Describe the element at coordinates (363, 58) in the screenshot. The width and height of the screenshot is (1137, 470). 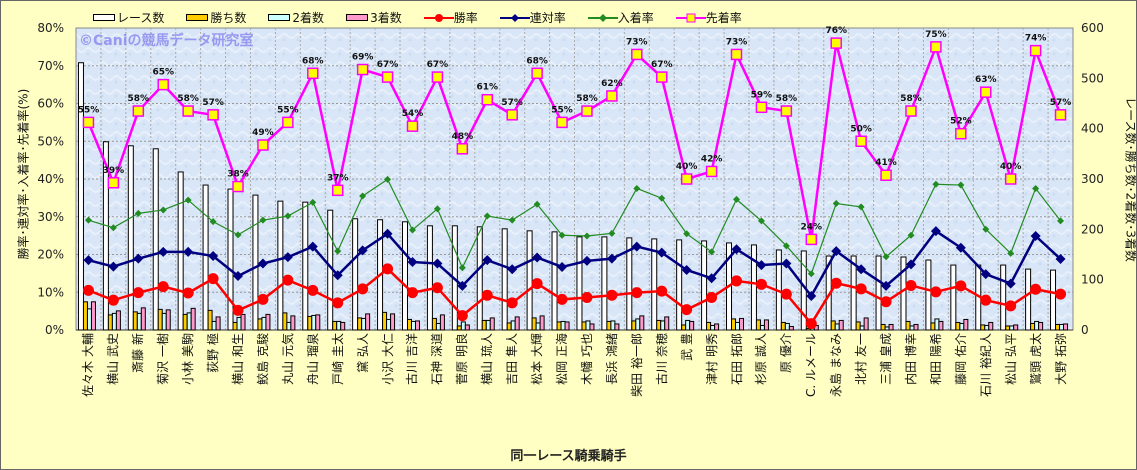
I see `data-label-senchaku-rate: 69%` at that location.